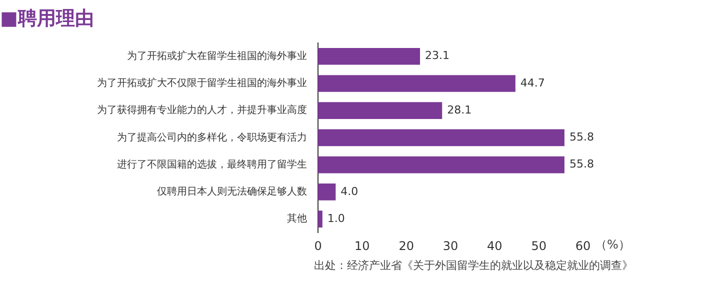 Image resolution: width=720 pixels, height=293 pixels. I want to click on data-label: 44.7, so click(532, 83).